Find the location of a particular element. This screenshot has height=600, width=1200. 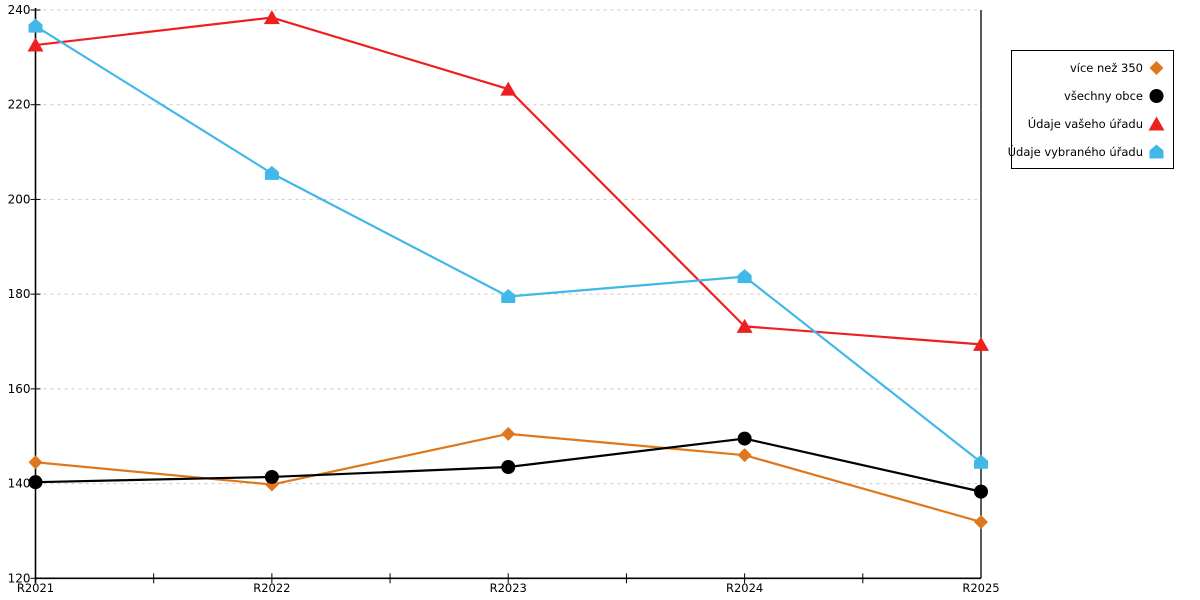

legend-item-diamond: více než 350 is located at coordinates (1090, 67).